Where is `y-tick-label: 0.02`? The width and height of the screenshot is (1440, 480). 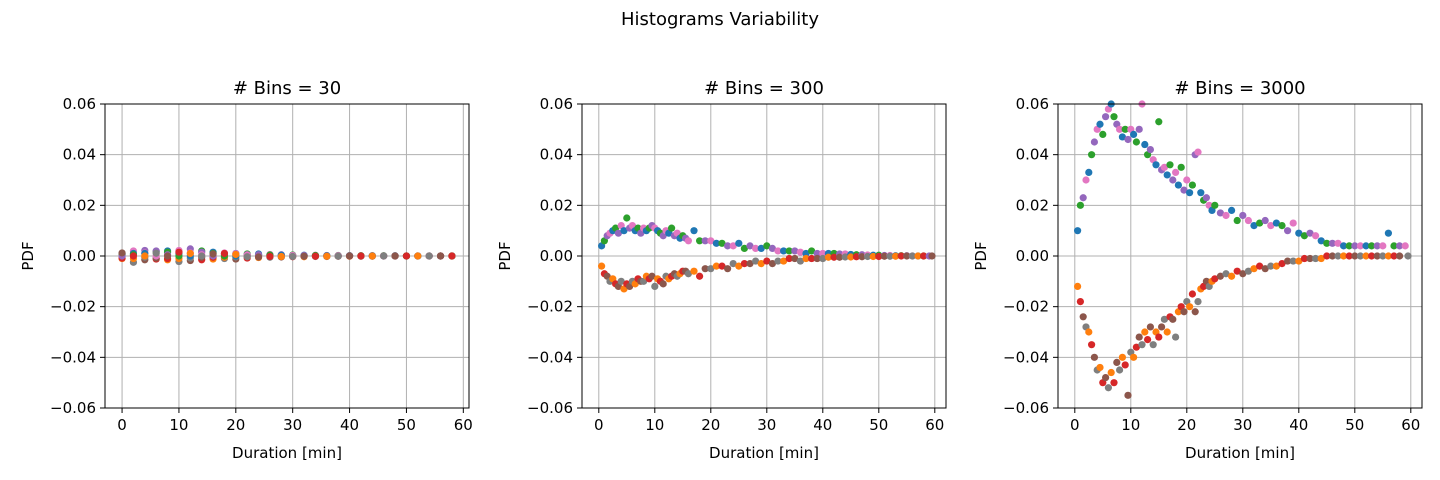
y-tick-label: 0.02 is located at coordinates (1032, 205).